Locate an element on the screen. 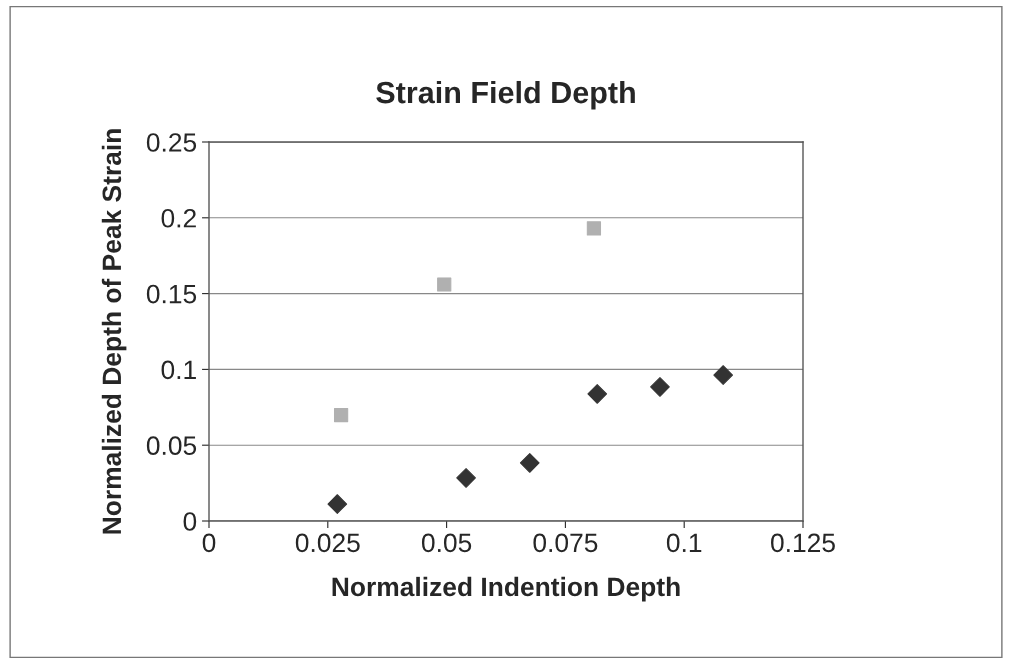  y-tick-label: 0.15 is located at coordinates (171, 294).